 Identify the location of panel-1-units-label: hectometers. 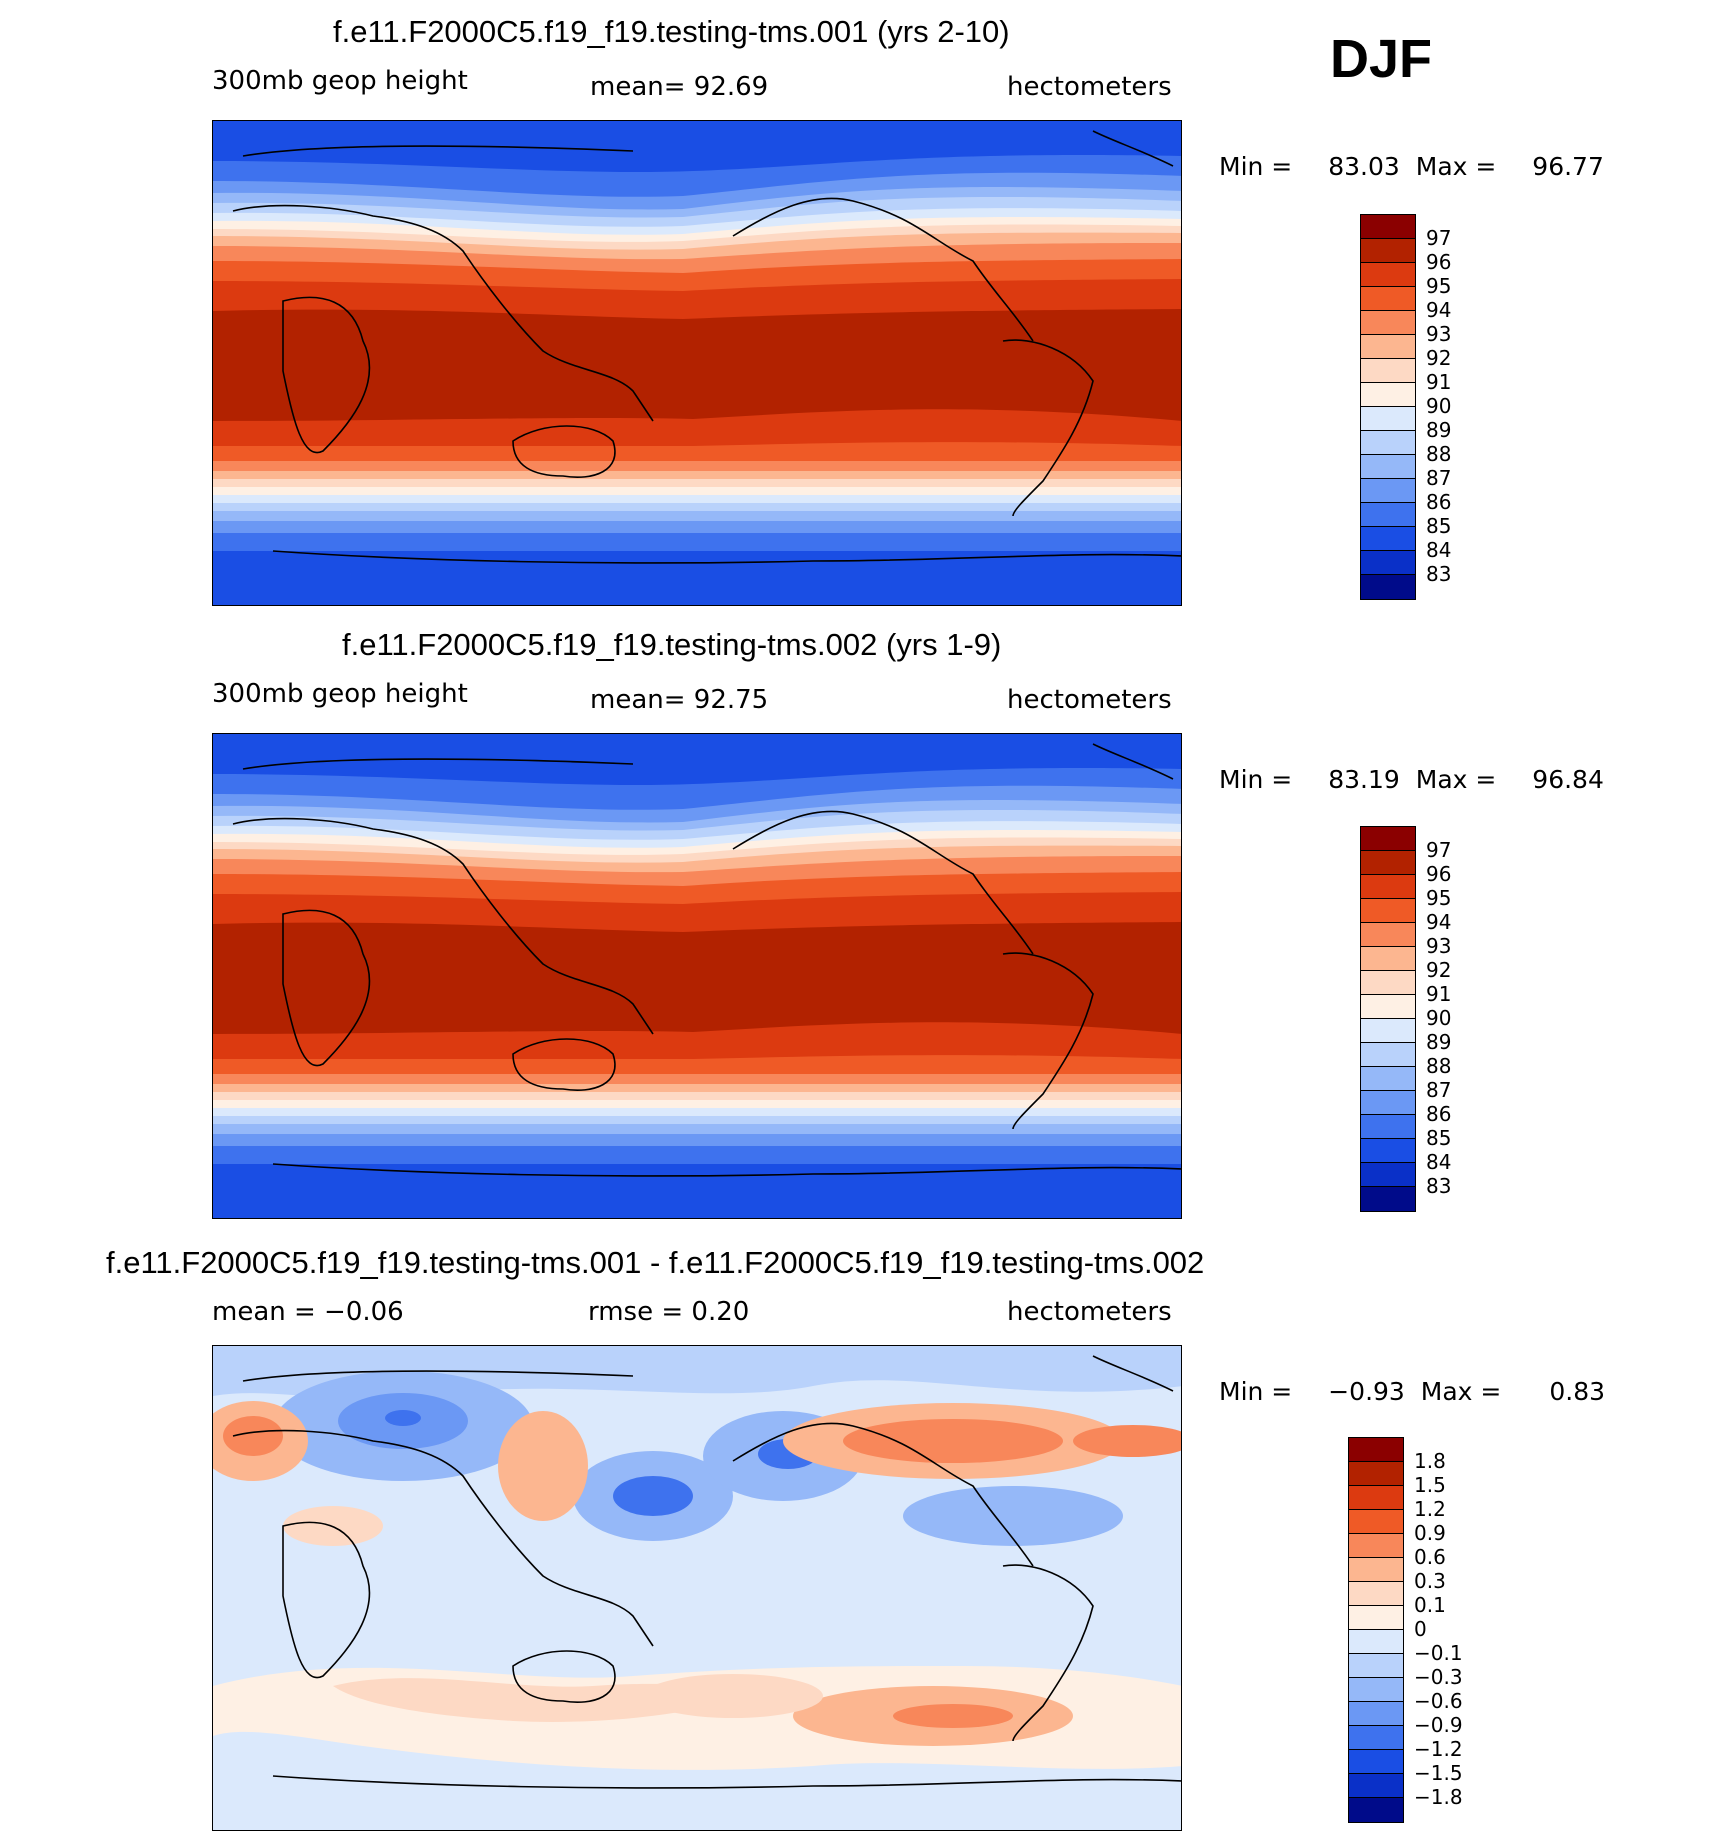
(1089, 87).